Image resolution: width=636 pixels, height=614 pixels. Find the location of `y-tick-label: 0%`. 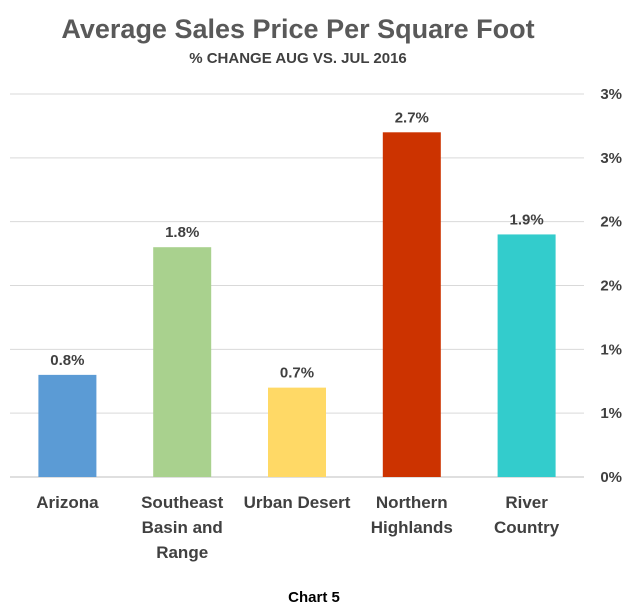

y-tick-label: 0% is located at coordinates (611, 477).